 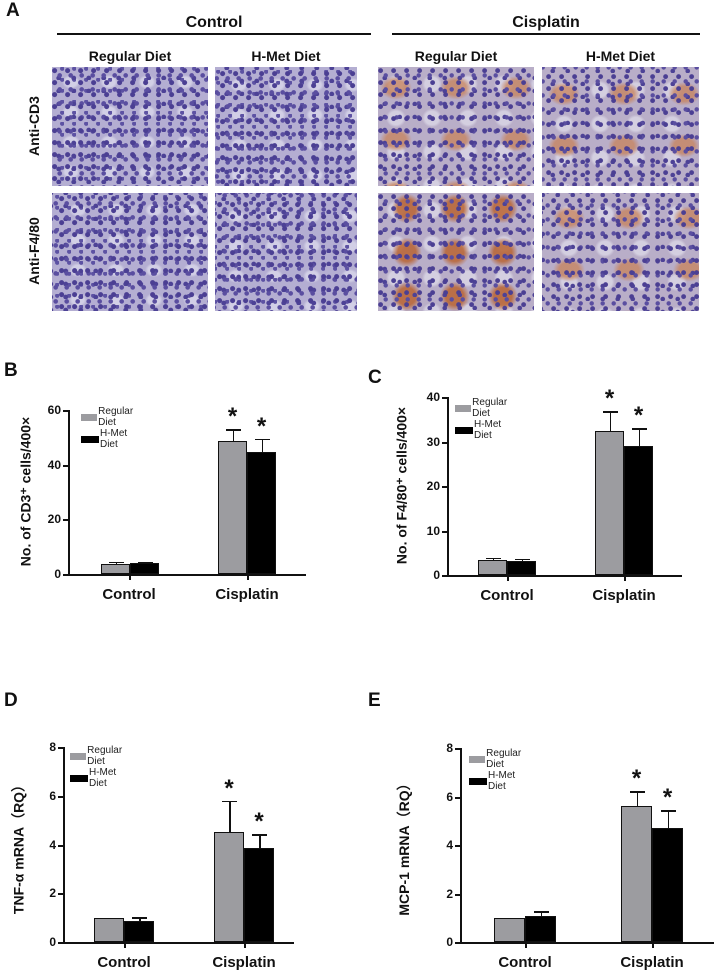 What do you see at coordinates (456, 56) in the screenshot?
I see `column-title-cisplatin-regular: Regular Diet` at bounding box center [456, 56].